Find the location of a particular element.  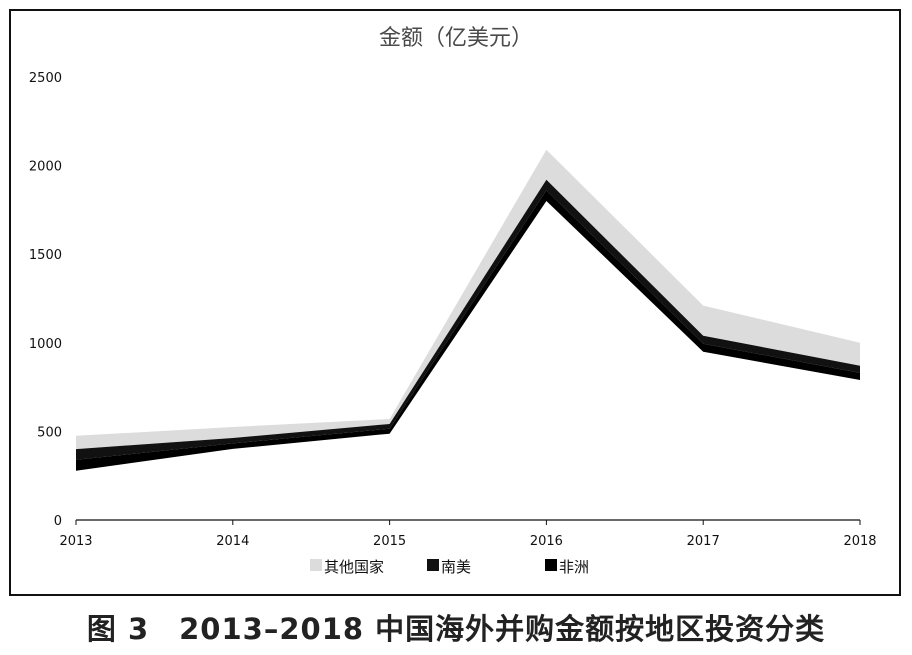

y-tick-label: 1500 is located at coordinates (45, 255).